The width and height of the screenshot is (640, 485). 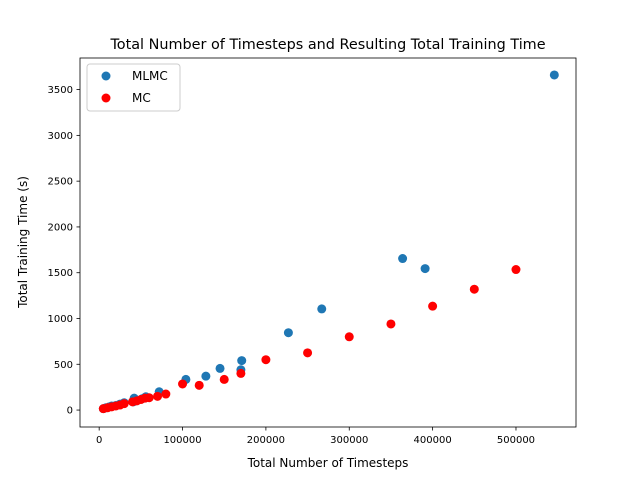 What do you see at coordinates (328, 463) in the screenshot?
I see `x-axis-label: Total Number of Timesteps` at bounding box center [328, 463].